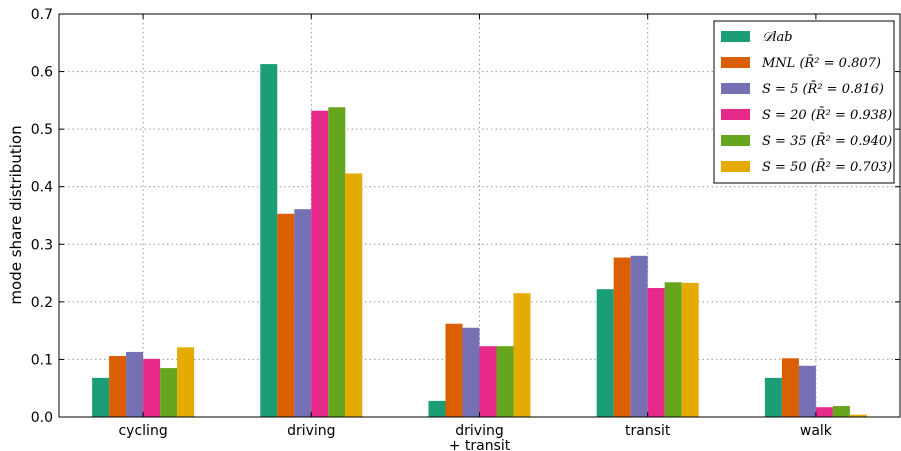  I want to click on y-tick-label: 0.4, so click(42, 188).